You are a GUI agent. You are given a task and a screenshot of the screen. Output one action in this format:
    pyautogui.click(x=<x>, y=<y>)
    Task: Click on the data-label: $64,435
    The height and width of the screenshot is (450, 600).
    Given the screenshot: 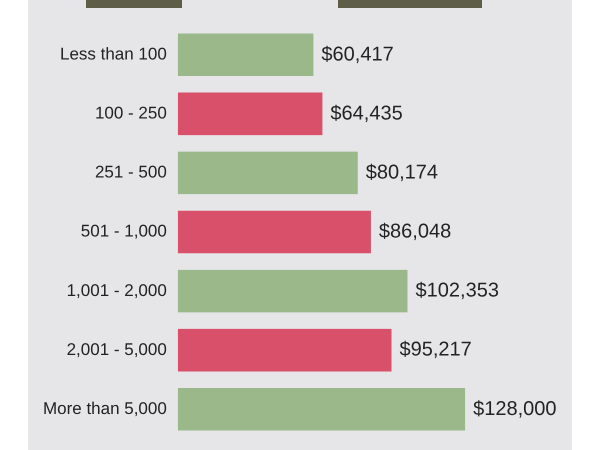 What is the action you would take?
    pyautogui.click(x=366, y=113)
    